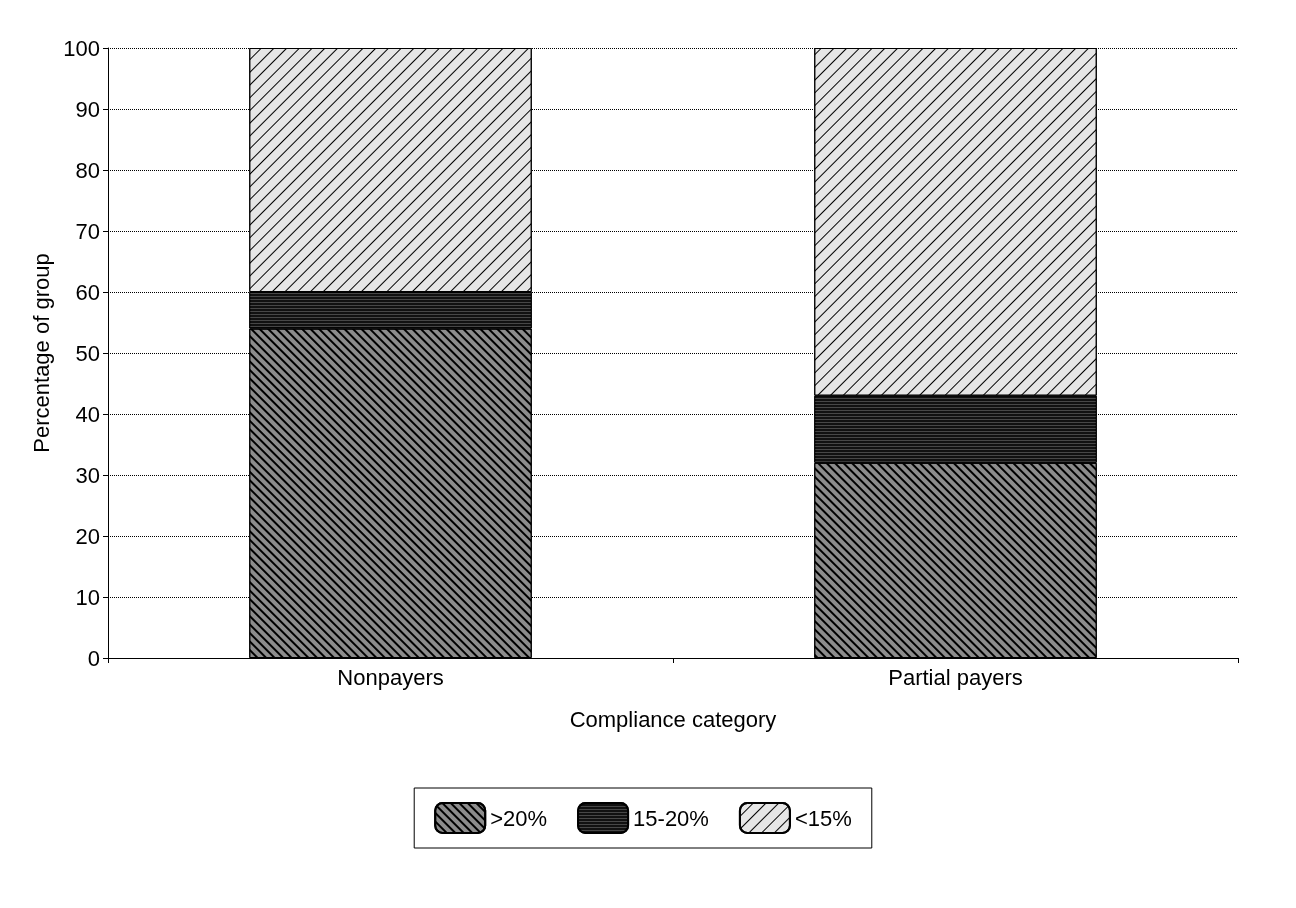 This screenshot has height=908, width=1296. Describe the element at coordinates (673, 719) in the screenshot. I see `x-axis-title: Compliance category` at that location.